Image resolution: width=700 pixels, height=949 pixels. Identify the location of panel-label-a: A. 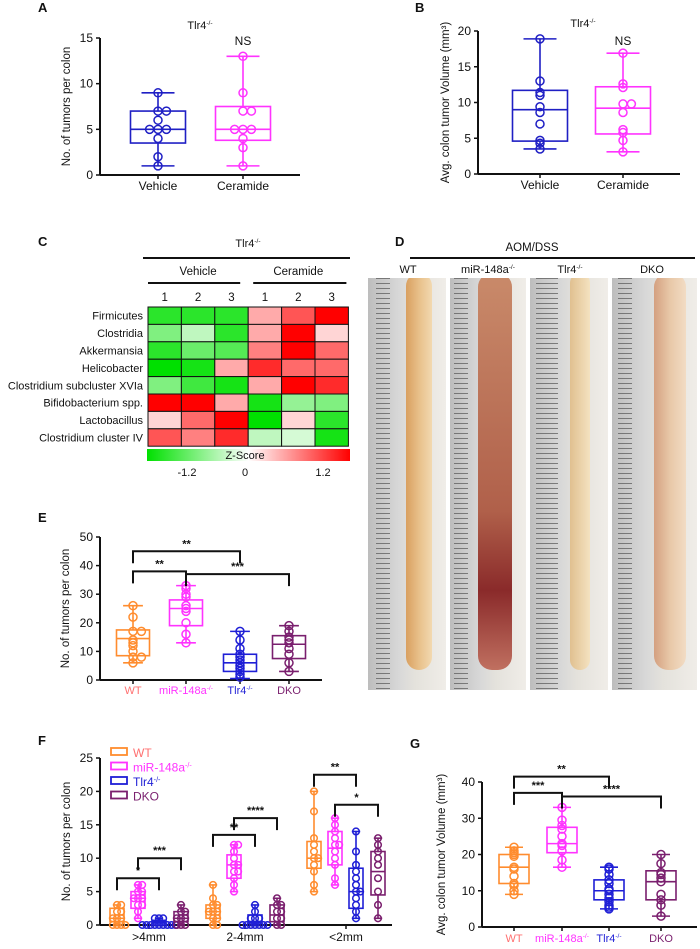
(43, 7).